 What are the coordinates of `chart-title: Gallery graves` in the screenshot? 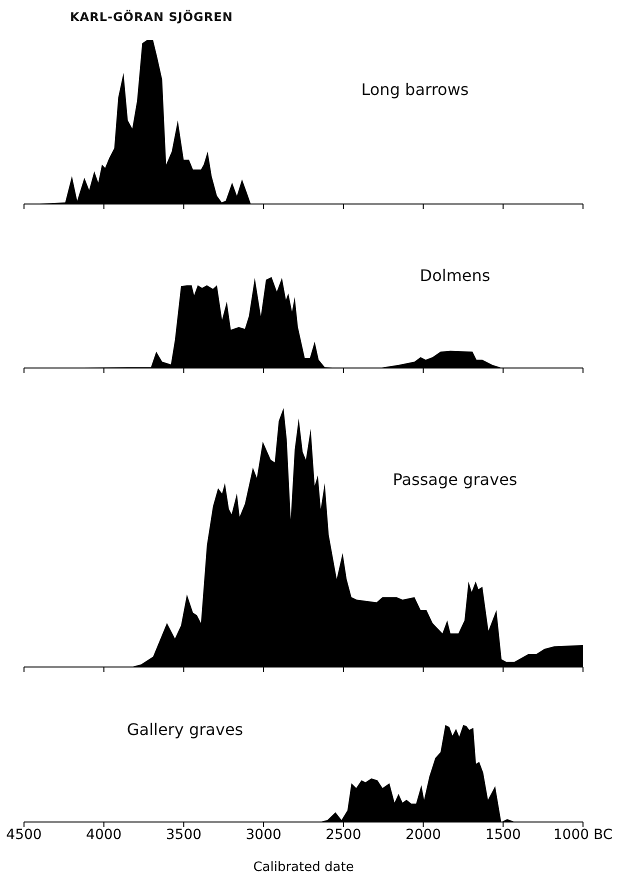 It's located at (185, 729).